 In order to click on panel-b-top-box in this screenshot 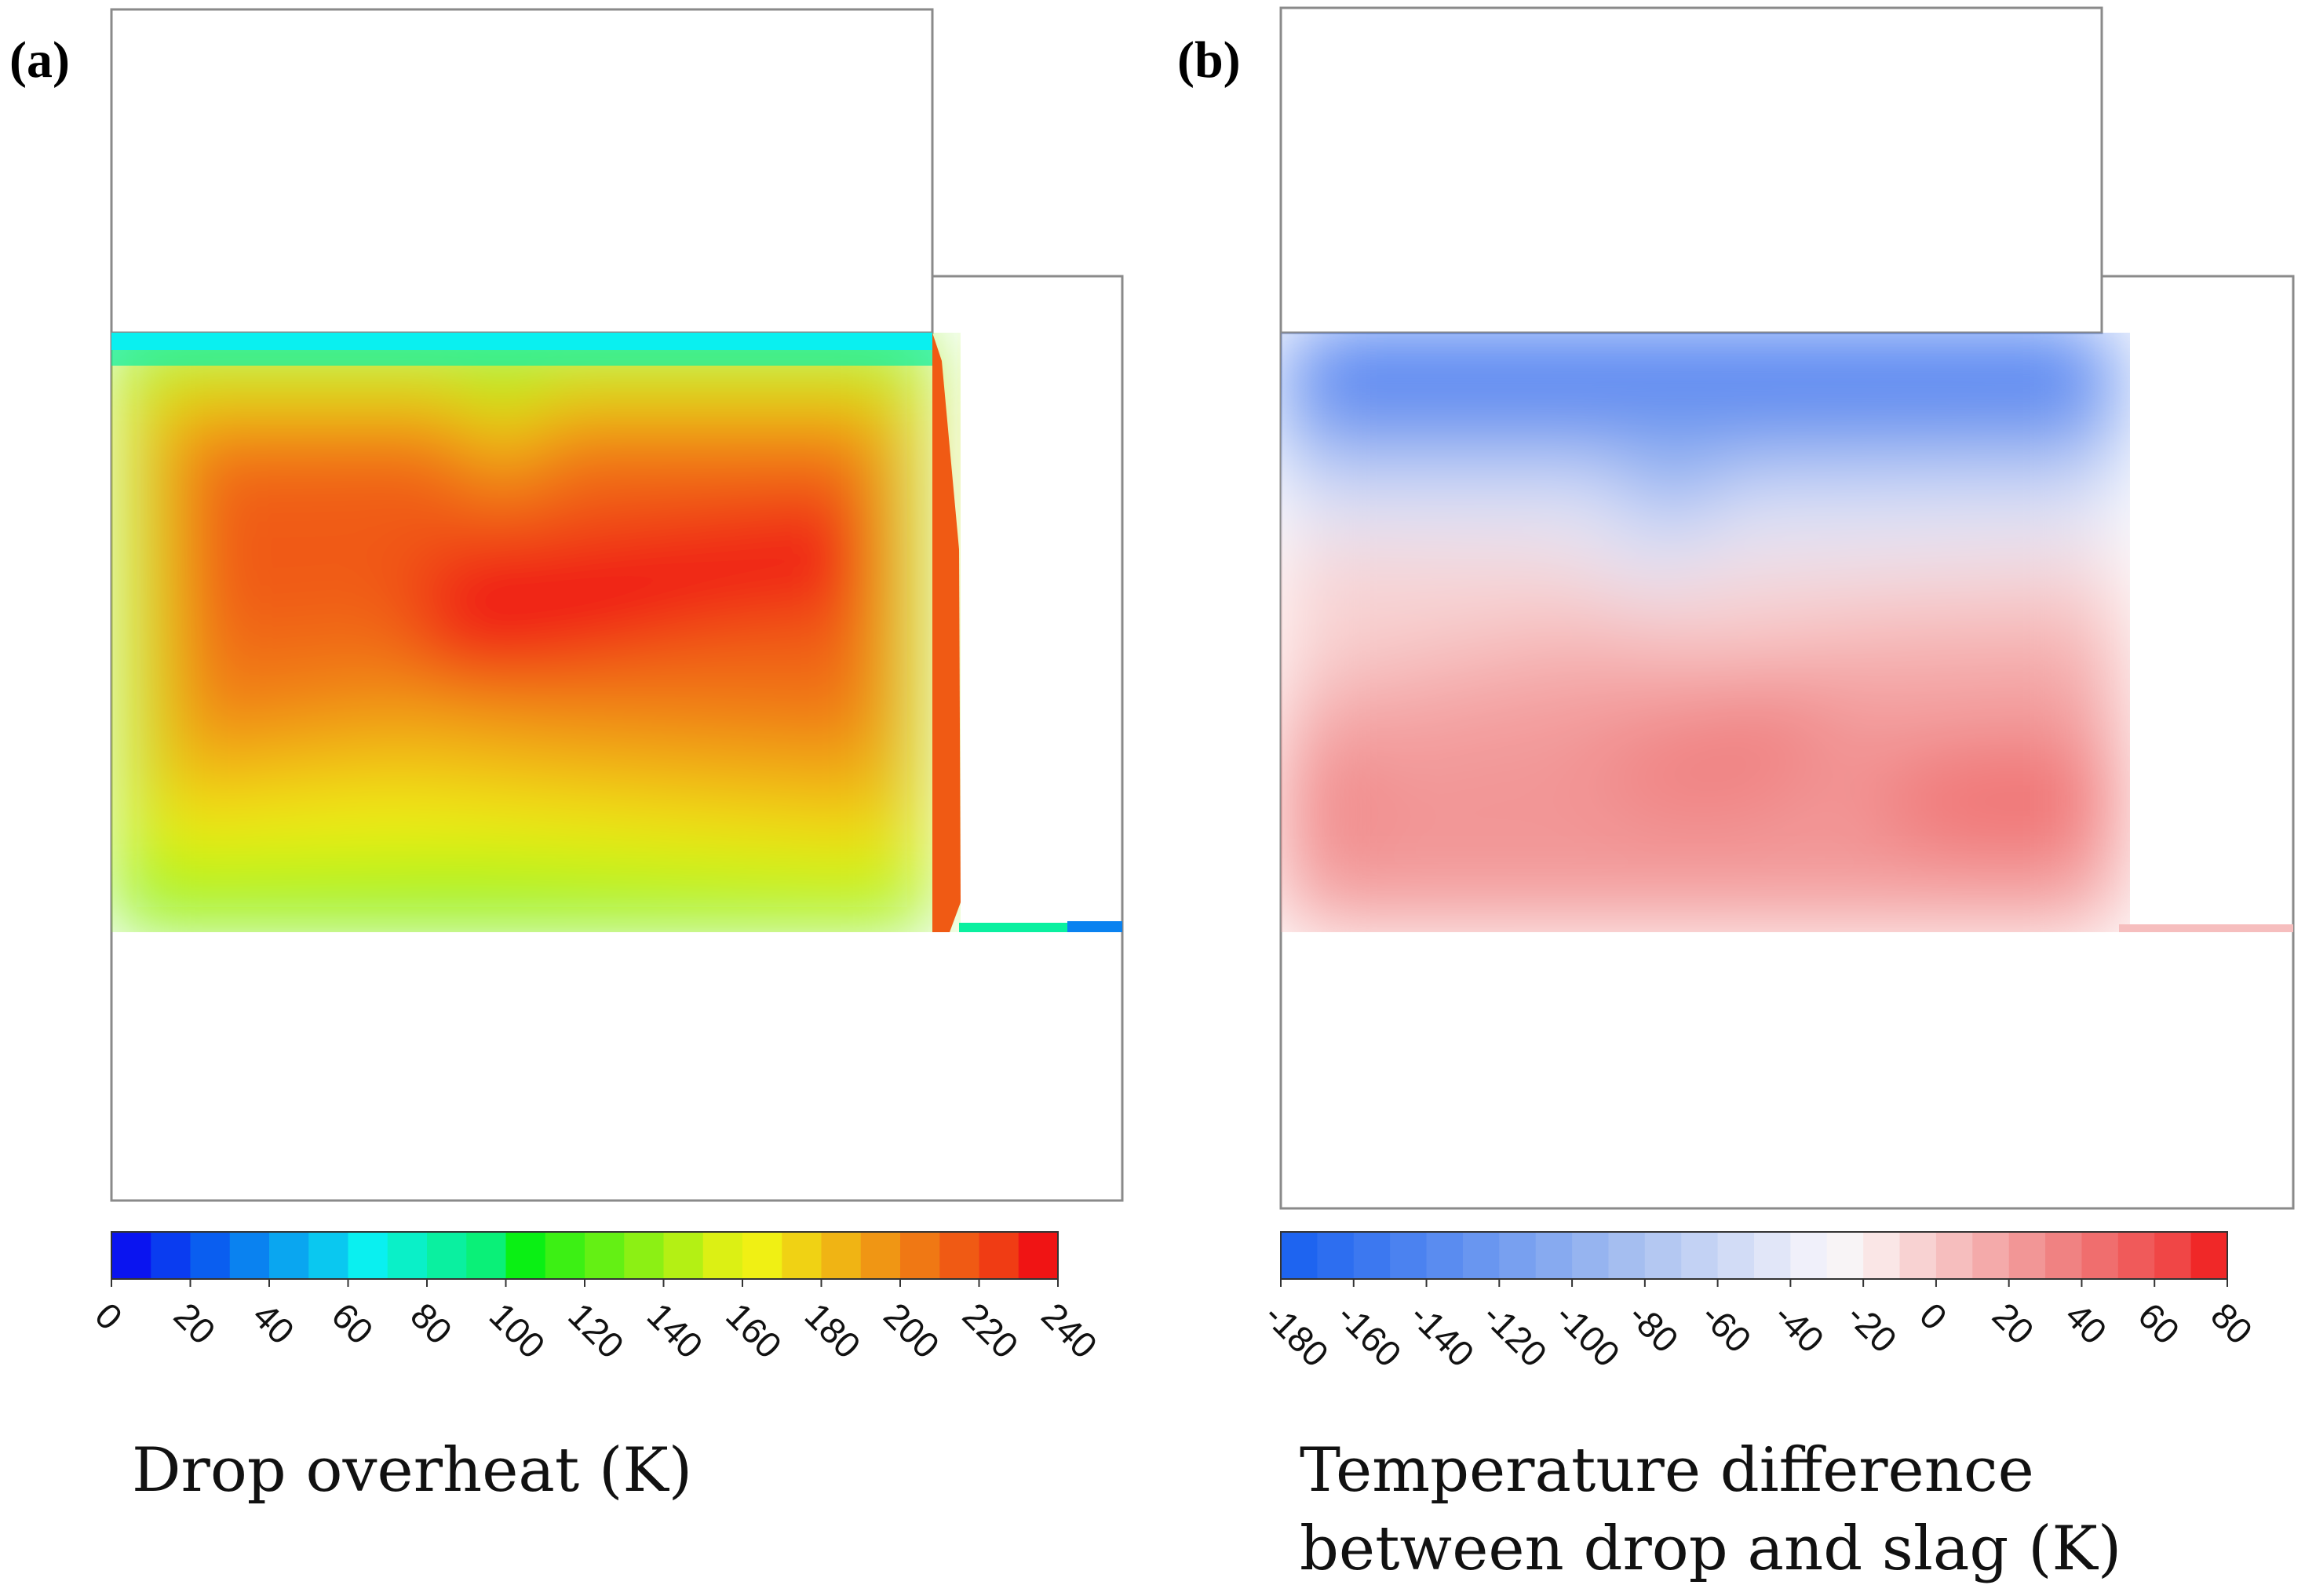, I will do `click(1691, 170)`.